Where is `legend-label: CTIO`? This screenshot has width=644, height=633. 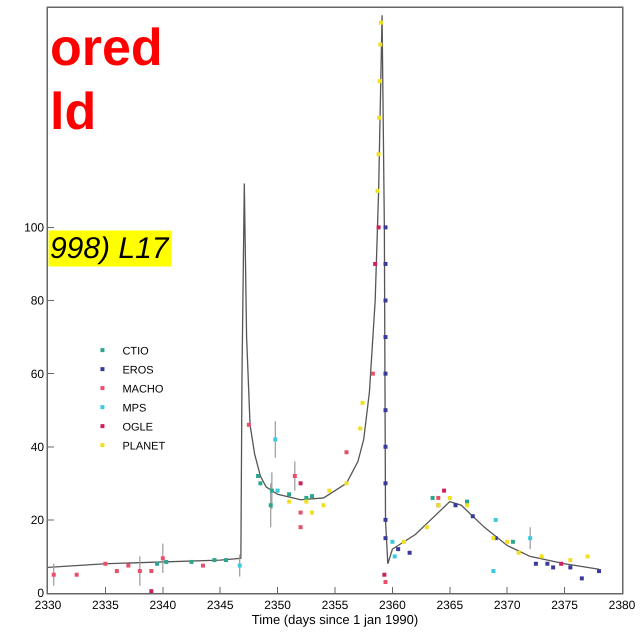 legend-label: CTIO is located at coordinates (136, 351).